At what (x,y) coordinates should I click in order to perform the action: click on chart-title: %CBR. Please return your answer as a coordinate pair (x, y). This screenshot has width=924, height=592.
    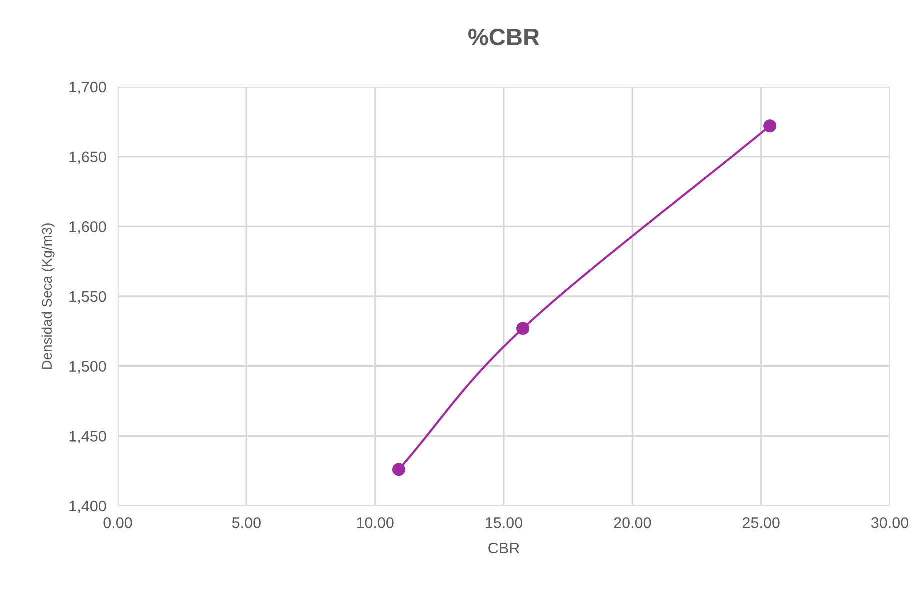
    Looking at the image, I should click on (504, 37).